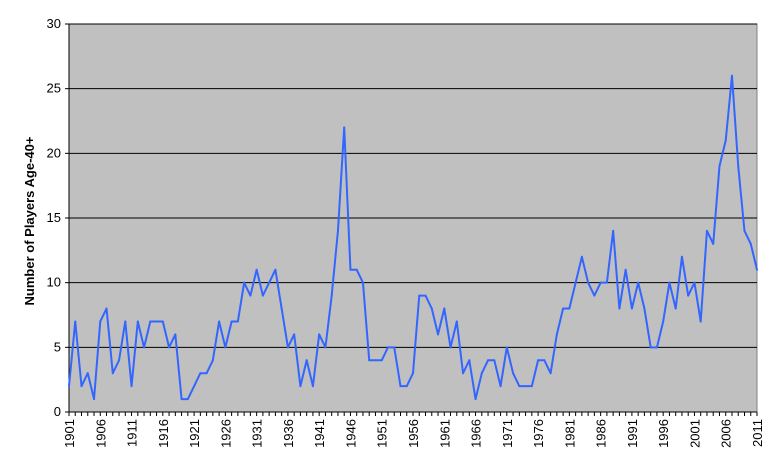 The height and width of the screenshot is (470, 770). I want to click on x-tick-label: 1996, so click(663, 433).